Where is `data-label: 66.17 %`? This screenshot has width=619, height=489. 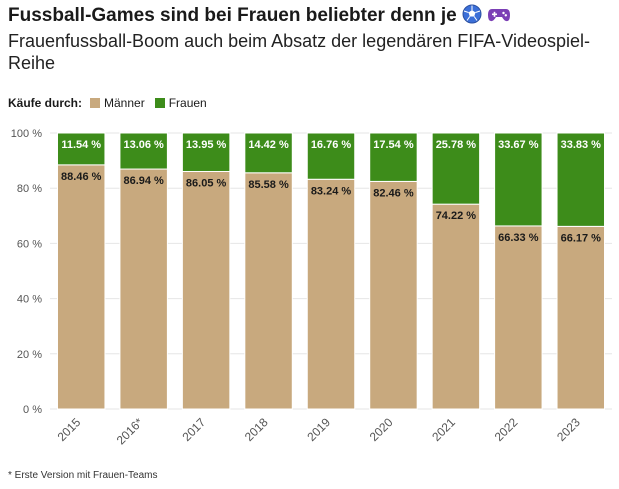
data-label: 66.17 % is located at coordinates (581, 238).